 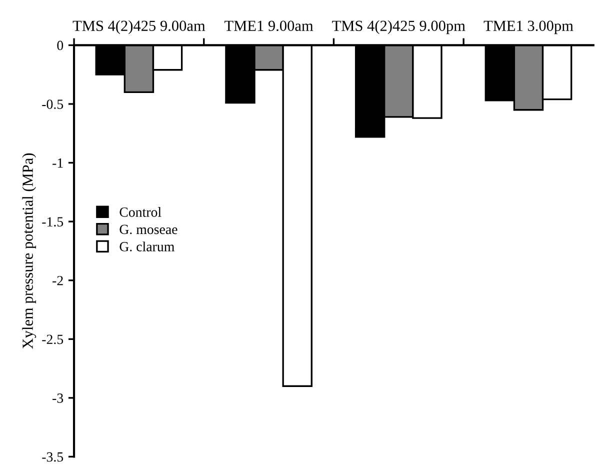 What do you see at coordinates (149, 229) in the screenshot?
I see `legend-label: G. moseae` at bounding box center [149, 229].